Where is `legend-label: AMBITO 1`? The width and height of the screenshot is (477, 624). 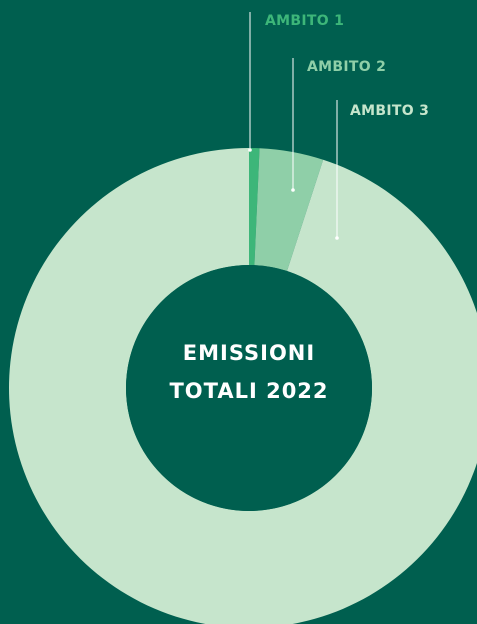 legend-label: AMBITO 1 is located at coordinates (304, 21).